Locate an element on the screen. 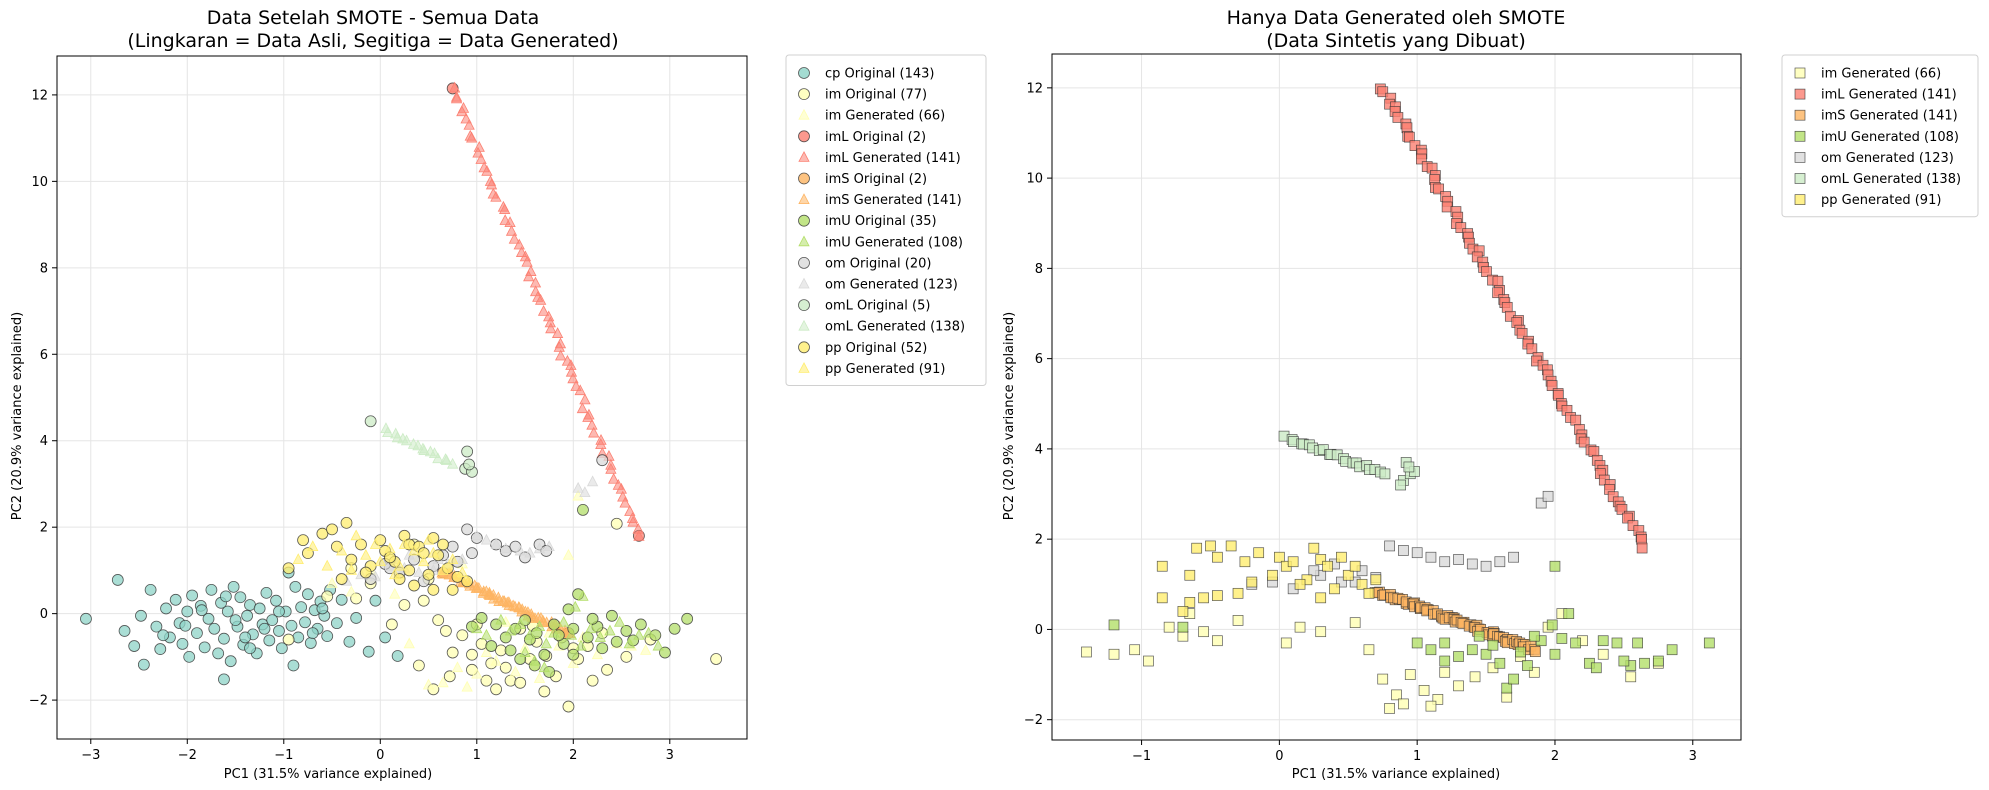 This screenshot has width=1989, height=790. legend-box is located at coordinates (1880, 136).